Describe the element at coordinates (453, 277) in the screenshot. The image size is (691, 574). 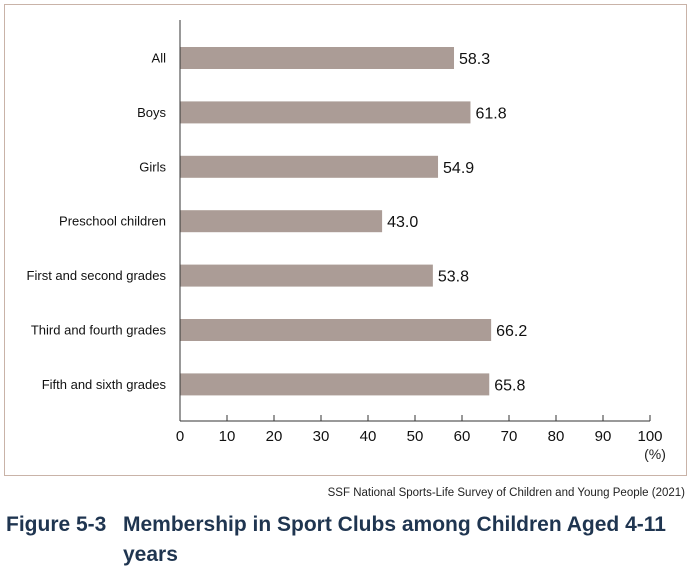
I see `value-label-first-and-second-grades: 53.8` at that location.